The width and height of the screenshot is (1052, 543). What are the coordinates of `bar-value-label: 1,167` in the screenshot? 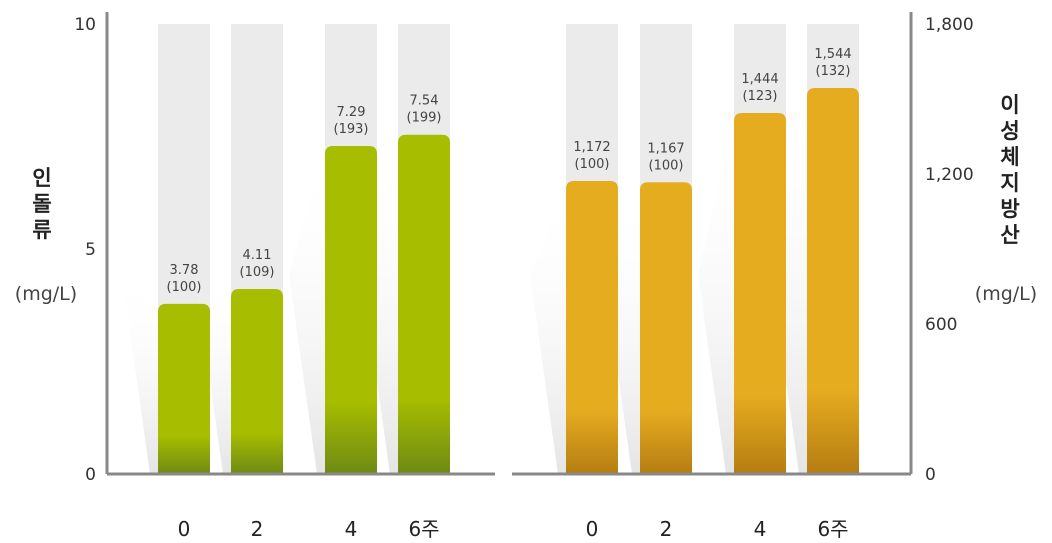 It's located at (665, 148).